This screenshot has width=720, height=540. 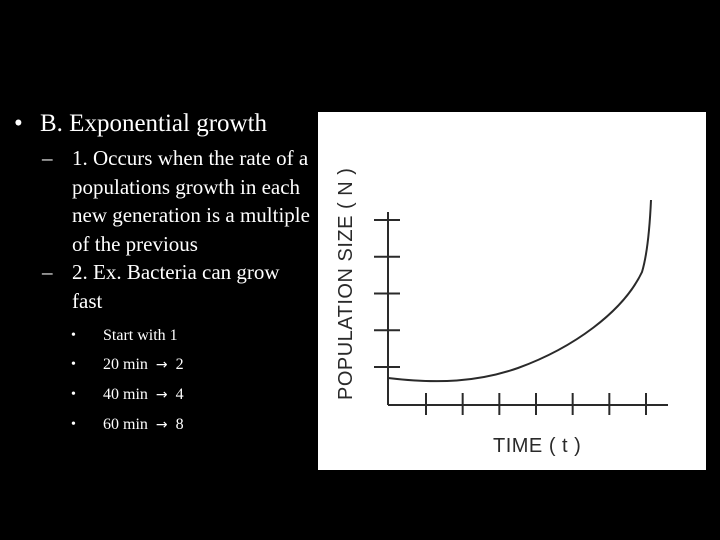 I want to click on example-time: 60 min, so click(x=125, y=424).